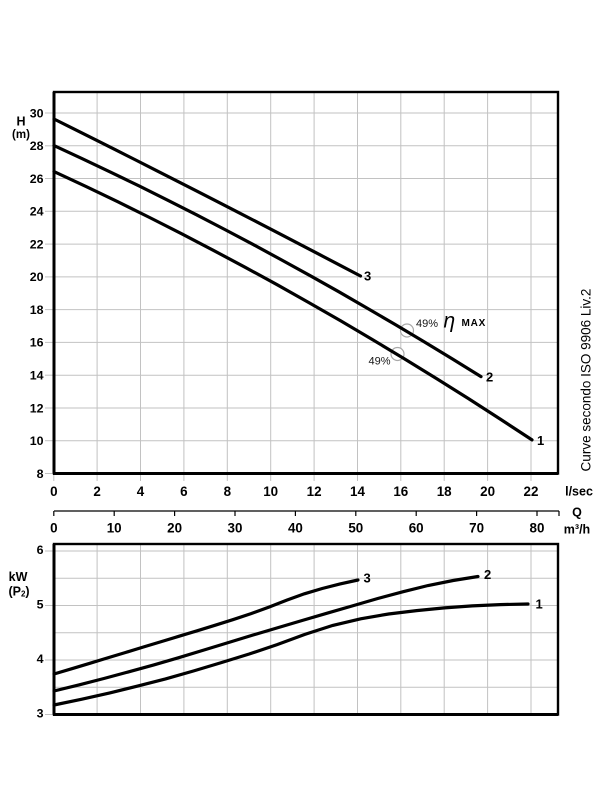 The height and width of the screenshot is (800, 600). What do you see at coordinates (537, 528) in the screenshot?
I see `svg-text: 80` at bounding box center [537, 528].